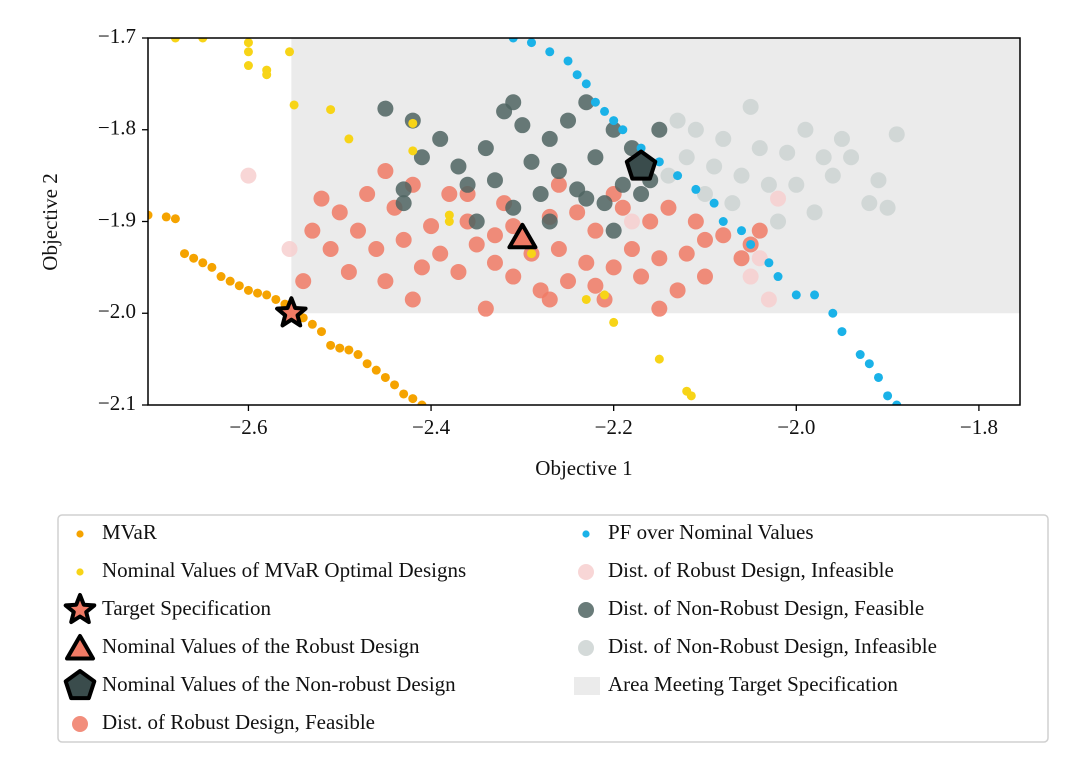 The width and height of the screenshot is (1080, 780). What do you see at coordinates (751, 570) in the screenshot?
I see `legend-label: Dist. of Robust Design, Infeasible` at bounding box center [751, 570].